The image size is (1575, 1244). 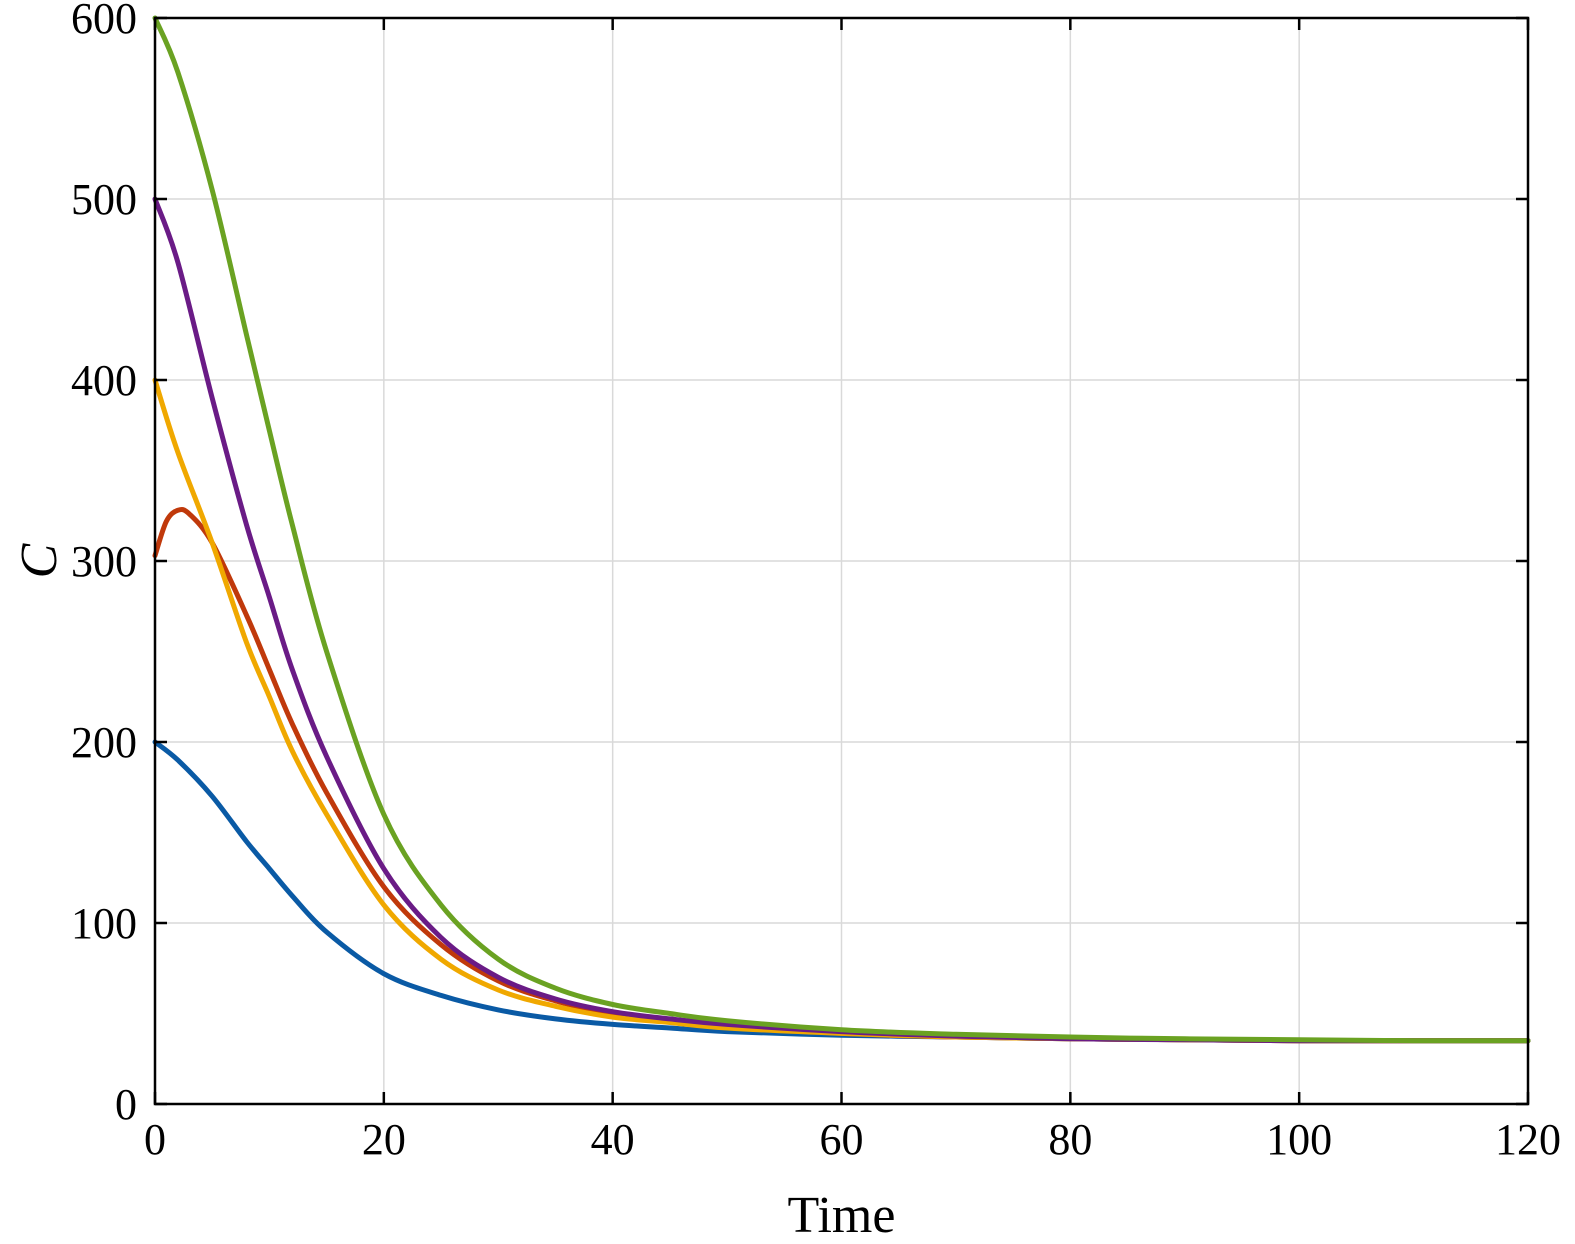 I want to click on y-tick-label: 400, so click(x=104, y=380).